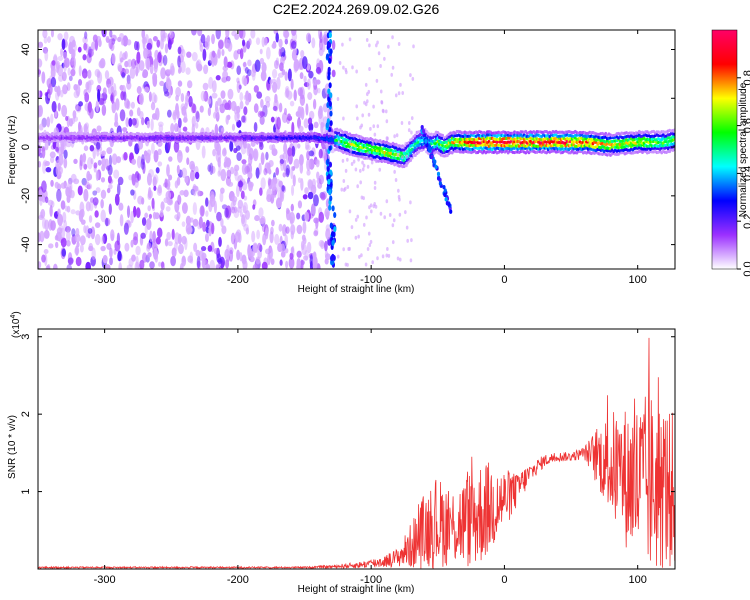 The image size is (750, 600). I want to click on y-tick-label: 0, so click(26, 147).